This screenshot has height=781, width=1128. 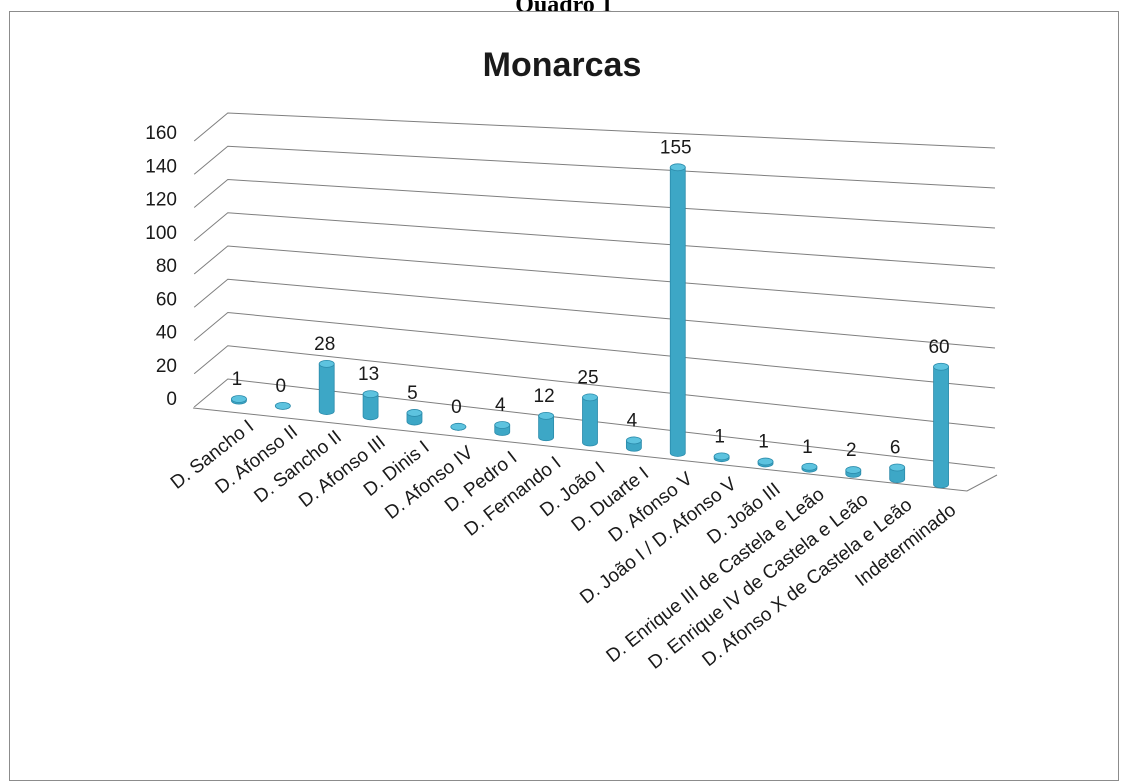 What do you see at coordinates (544, 396) in the screenshot?
I see `data-label: 12` at bounding box center [544, 396].